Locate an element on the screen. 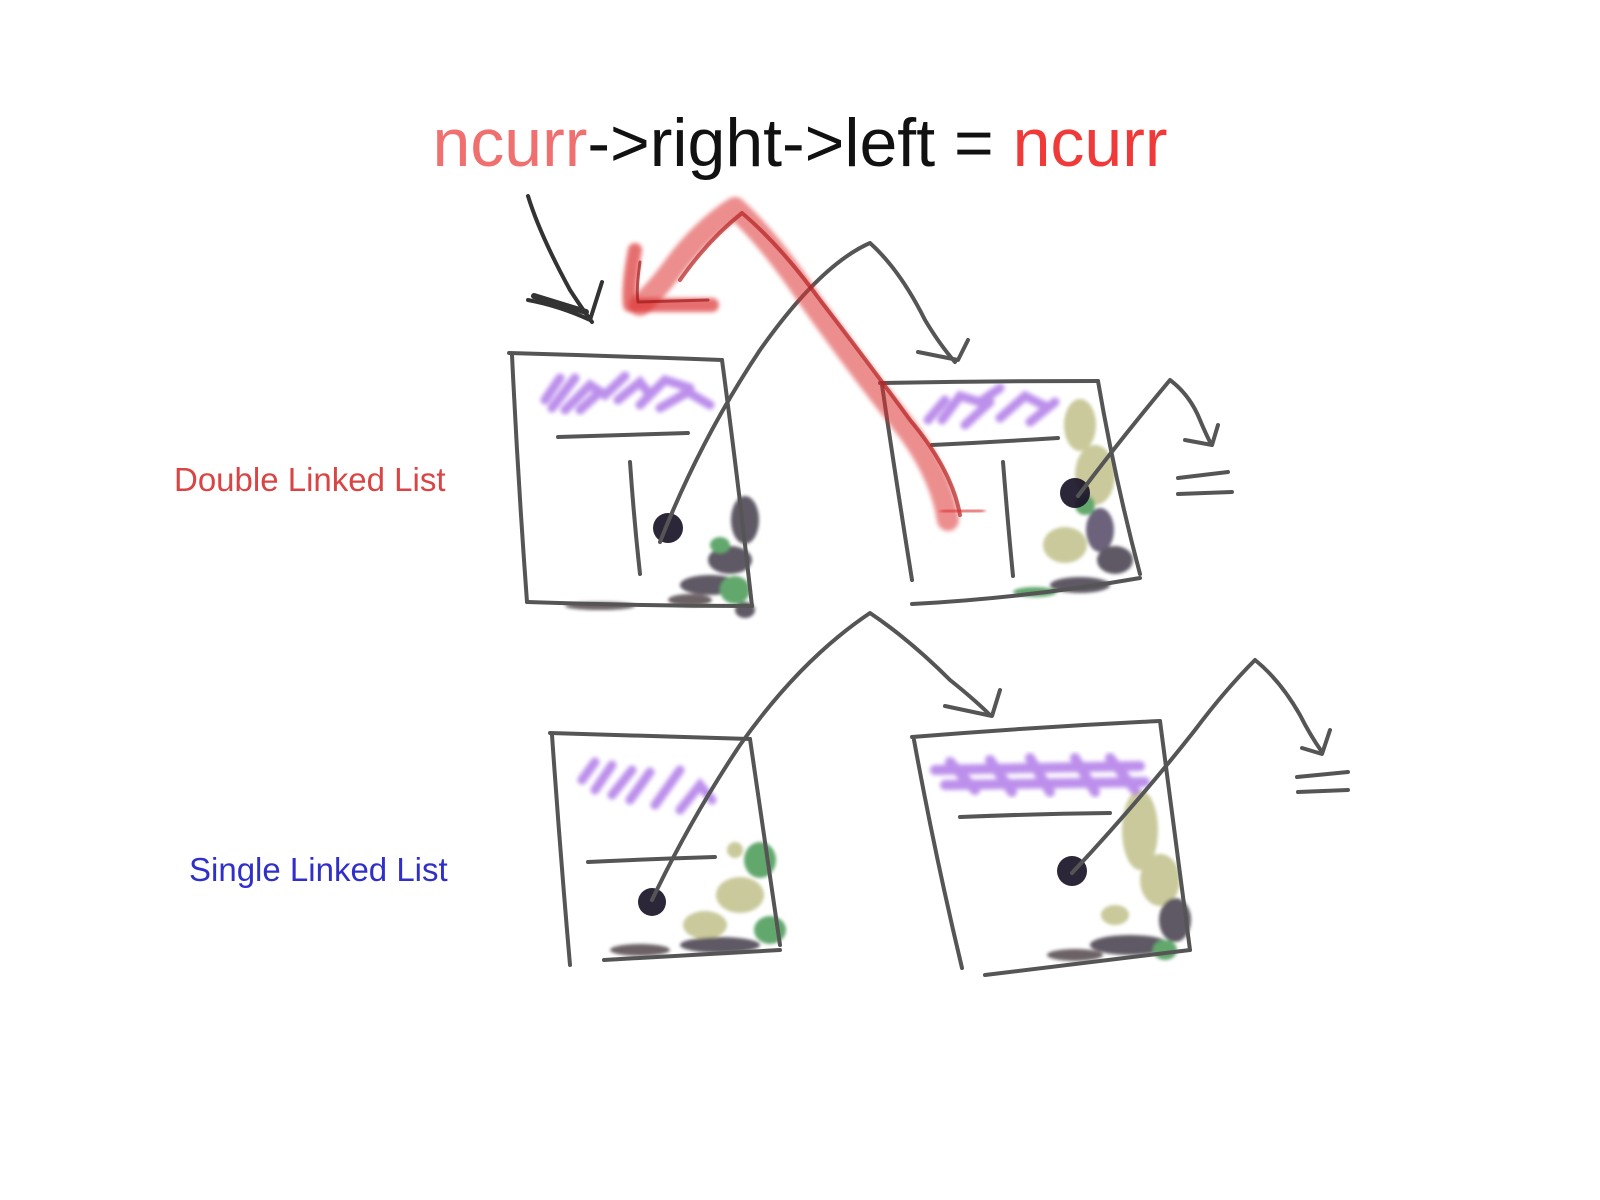 The width and height of the screenshot is (1600, 1200). equation-heading: ncurr->right->left = ncurr is located at coordinates (800, 143).